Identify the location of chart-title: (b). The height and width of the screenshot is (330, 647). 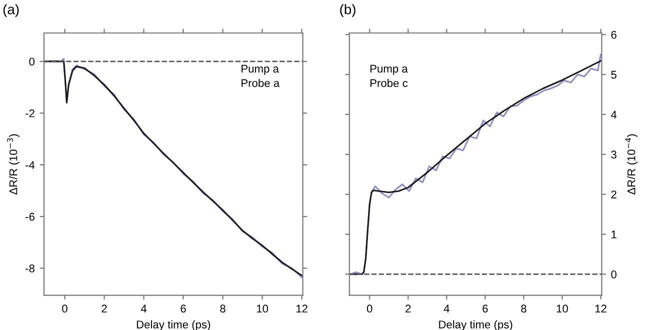
(348, 11).